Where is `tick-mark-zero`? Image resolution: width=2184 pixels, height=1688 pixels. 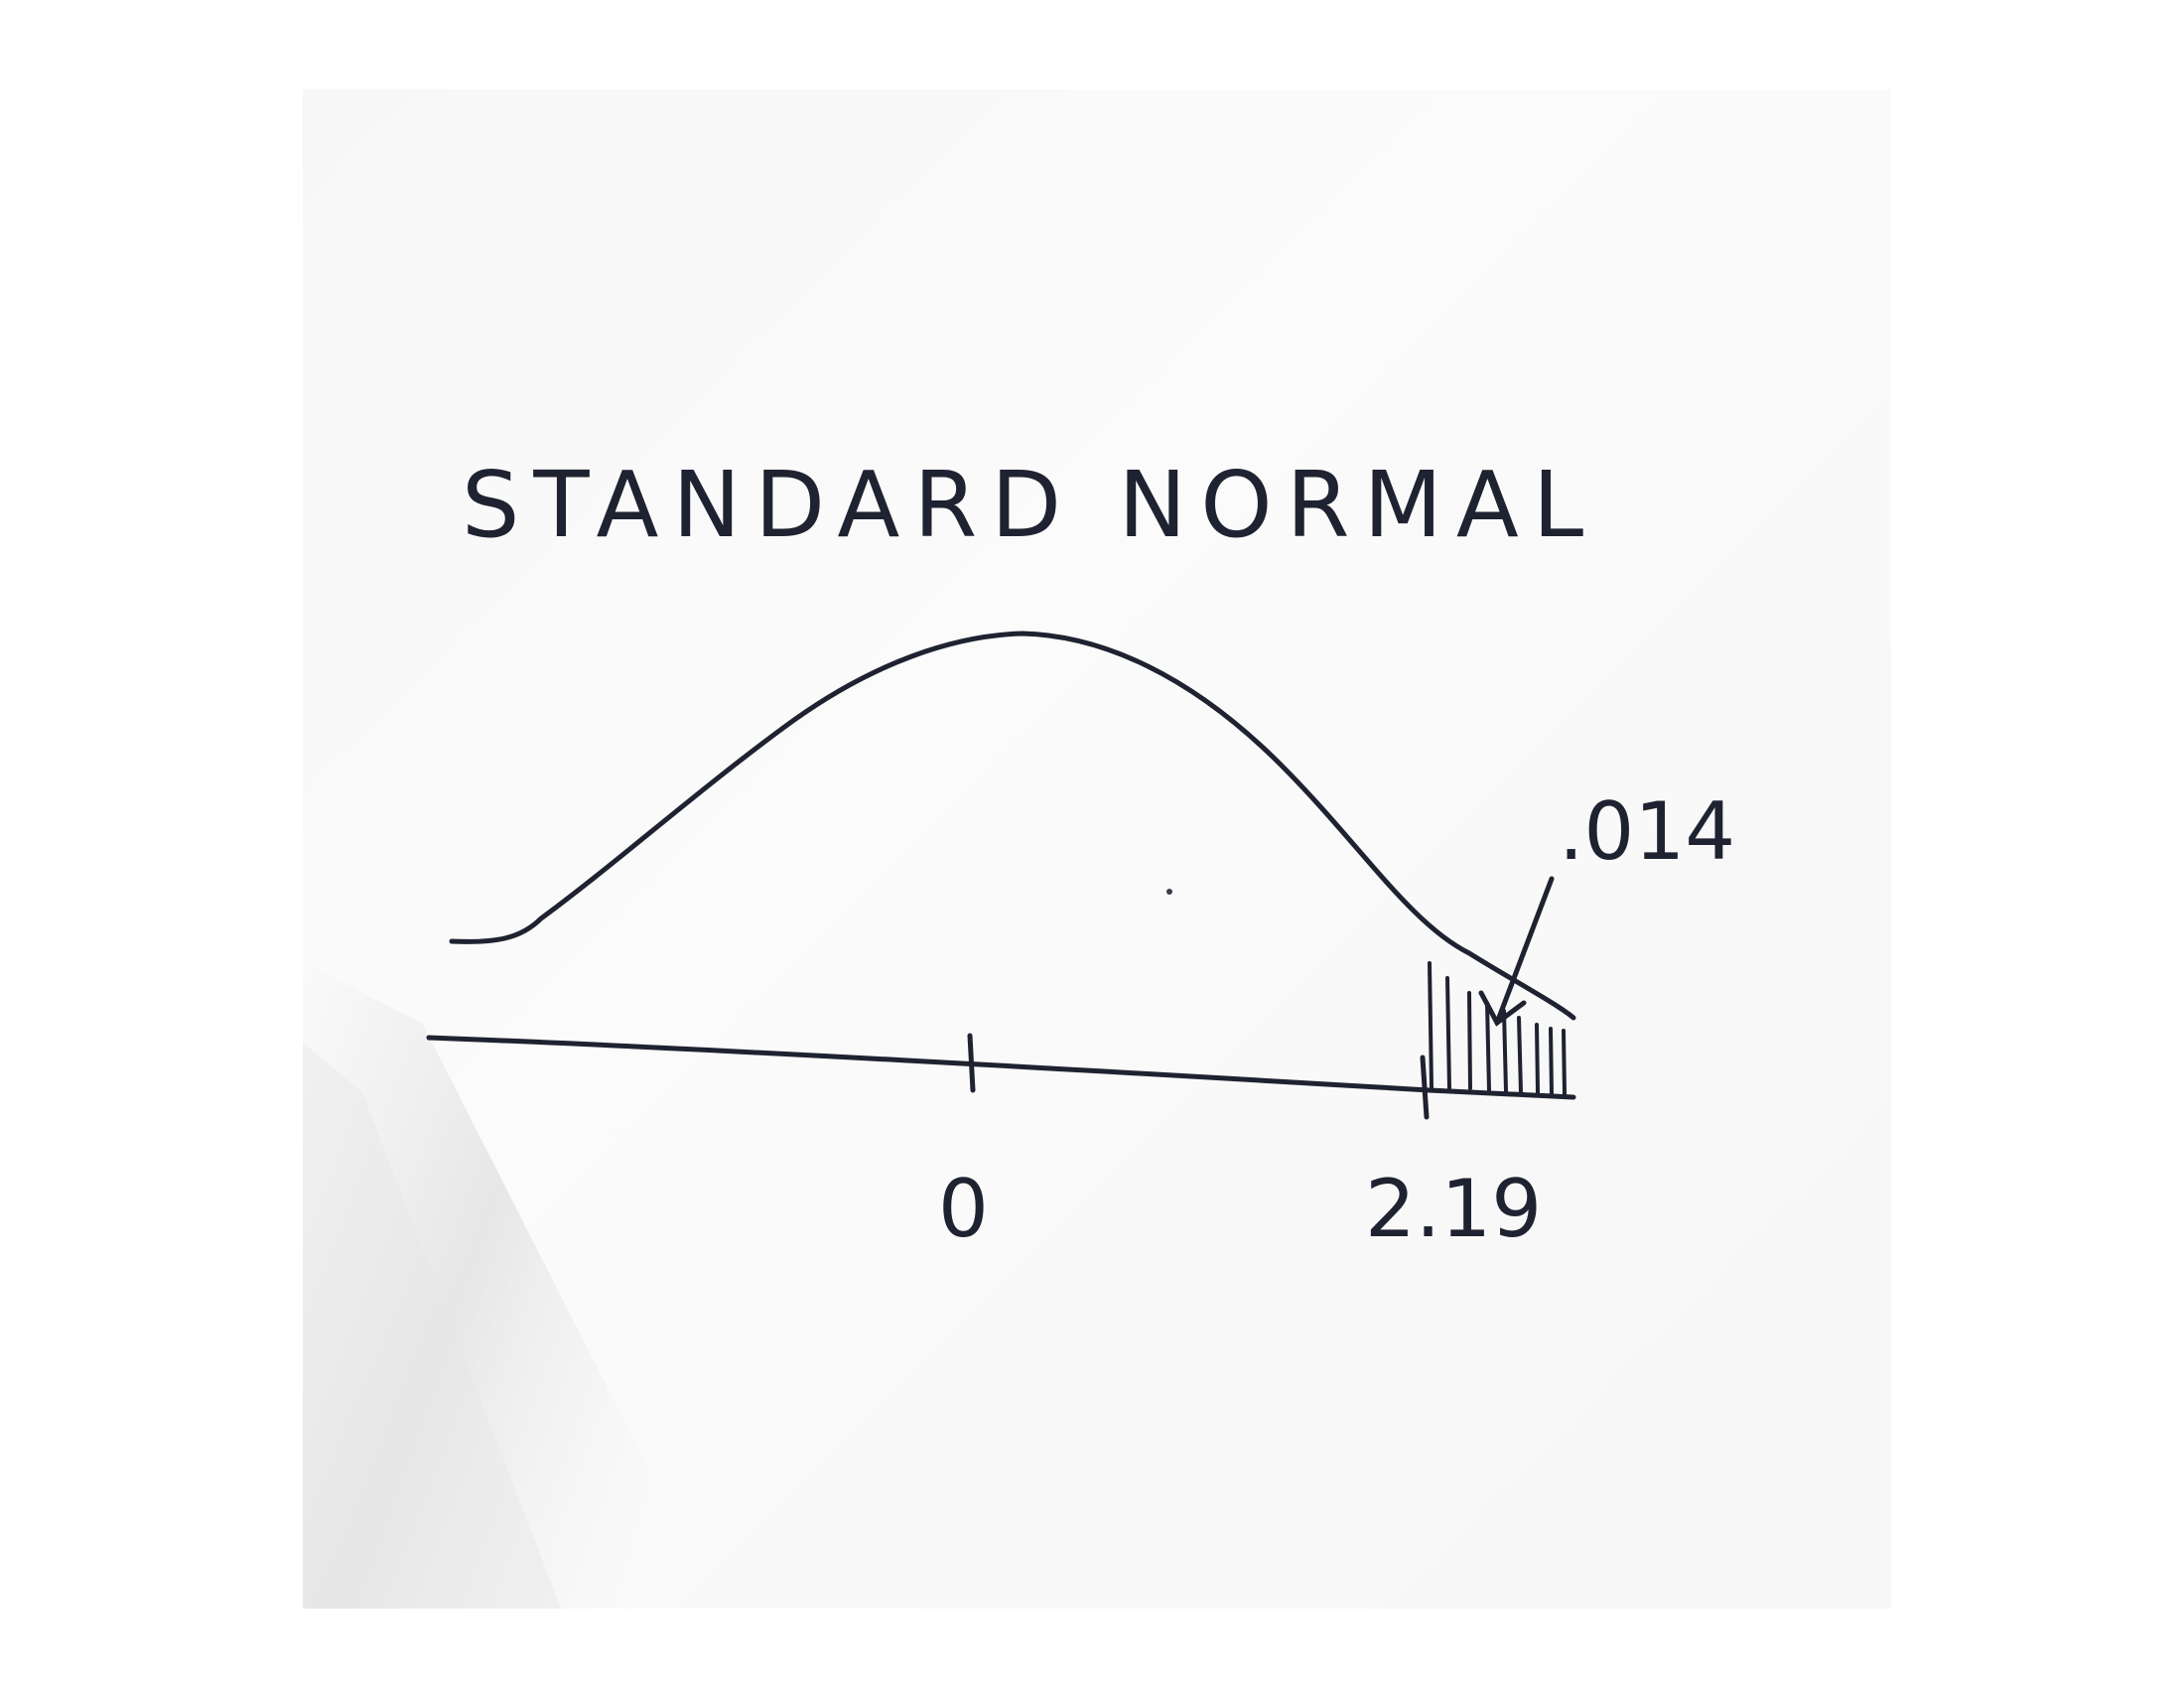 tick-mark-zero is located at coordinates (971, 1063).